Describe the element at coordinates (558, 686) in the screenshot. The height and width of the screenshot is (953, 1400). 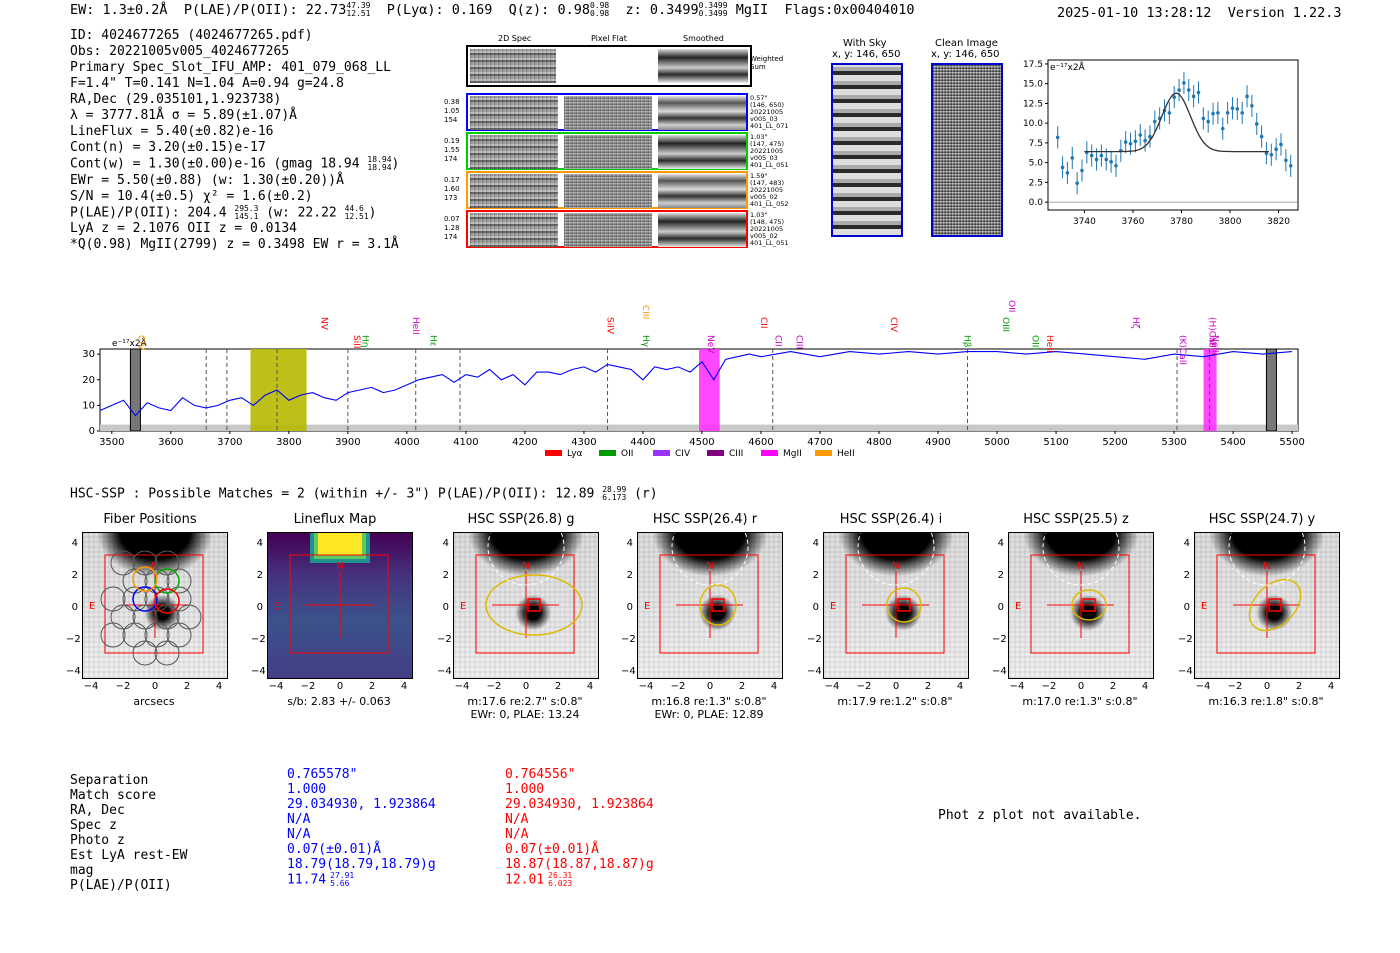
I see `cutout-xtick-label: 2` at that location.